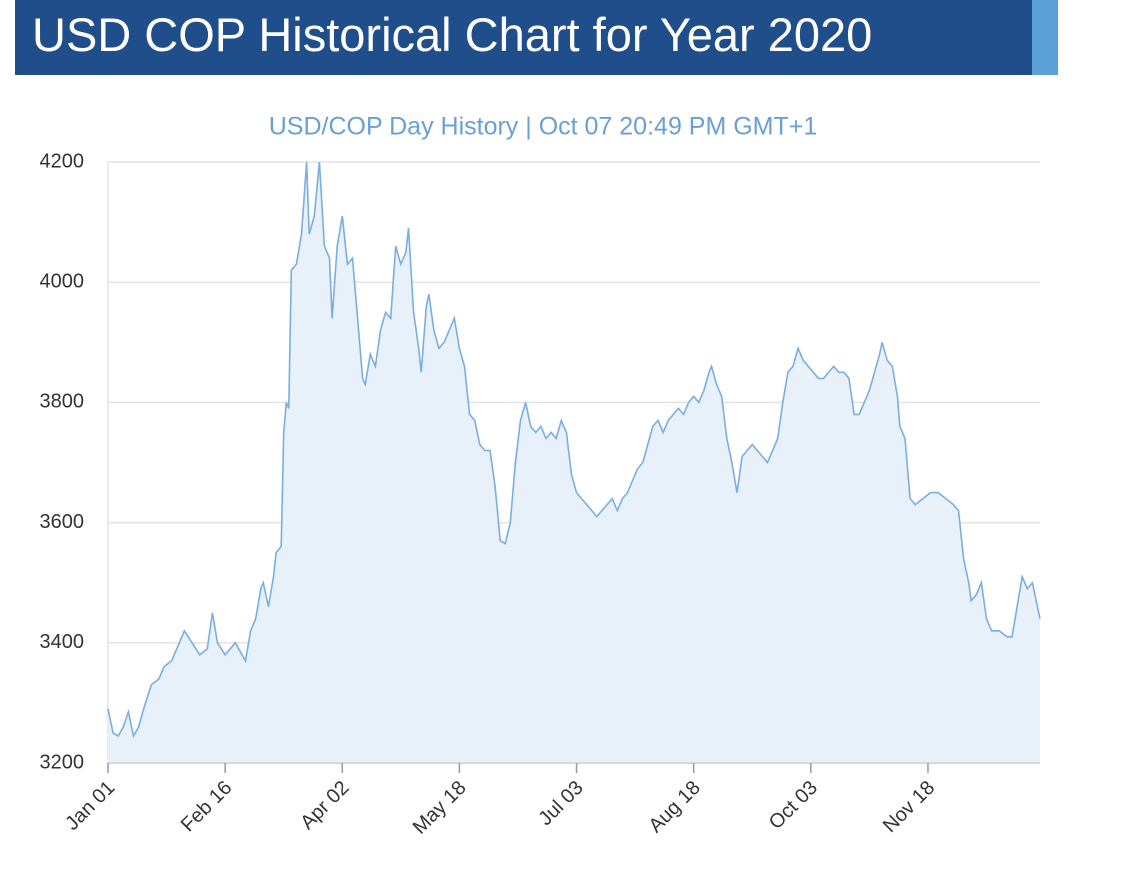 The image size is (1125, 884). Describe the element at coordinates (1045, 37) in the screenshot. I see `header-accent` at that location.